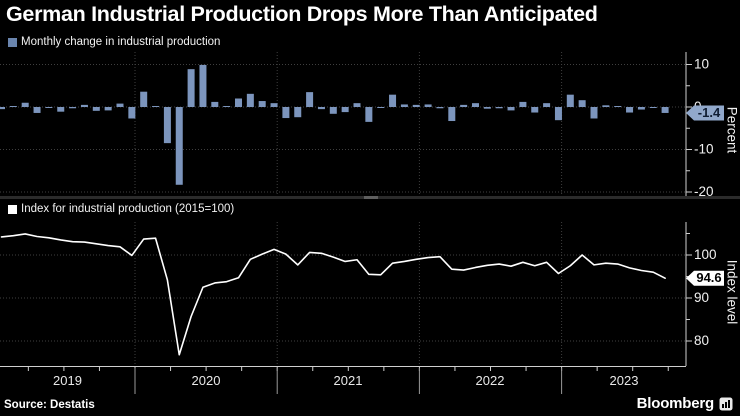 This screenshot has width=740, height=416. Describe the element at coordinates (121, 42) in the screenshot. I see `legend-label-monthly-change: Monthly change in industrial production` at that location.